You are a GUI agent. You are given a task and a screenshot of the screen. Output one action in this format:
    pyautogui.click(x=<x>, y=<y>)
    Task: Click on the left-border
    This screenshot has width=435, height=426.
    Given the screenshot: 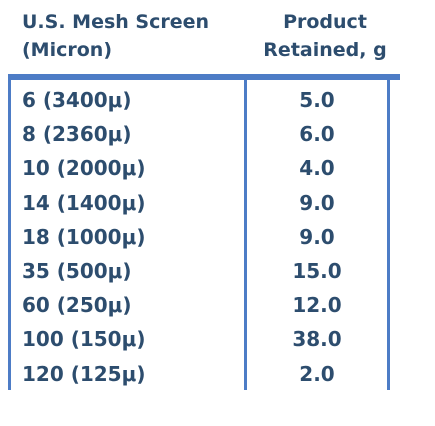 What is the action you would take?
    pyautogui.click(x=9, y=235)
    